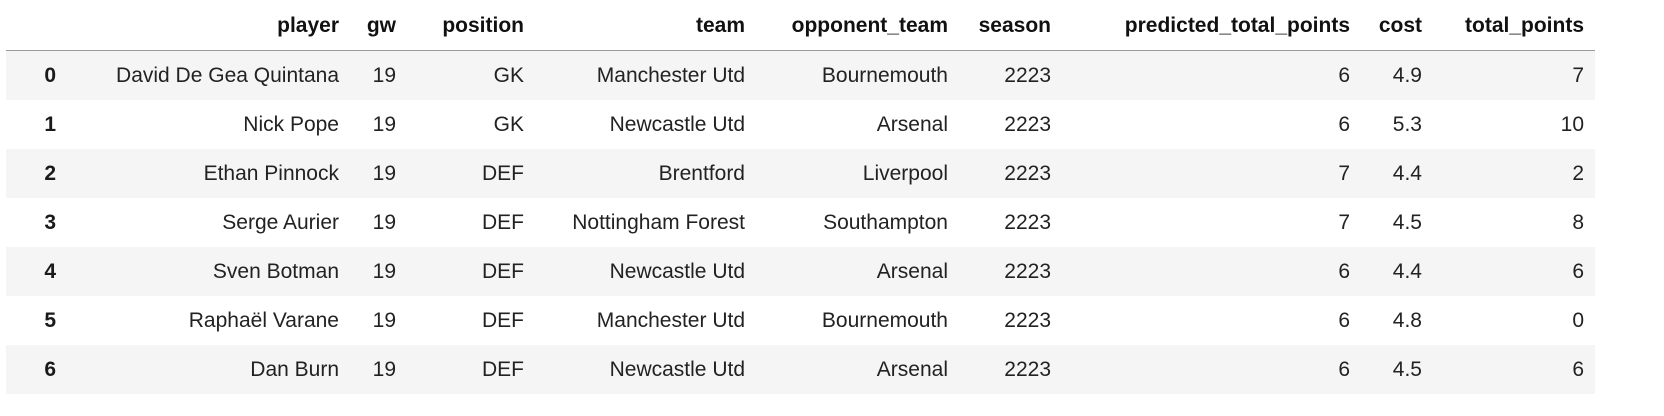  Describe the element at coordinates (37, 25) in the screenshot. I see `column-header-index` at that location.